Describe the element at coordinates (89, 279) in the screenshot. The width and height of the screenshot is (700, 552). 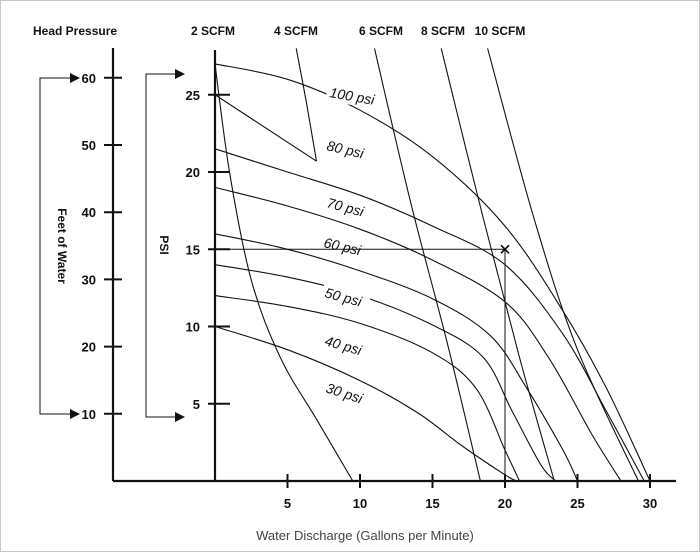
I see `feet-tick-label: 30` at that location.